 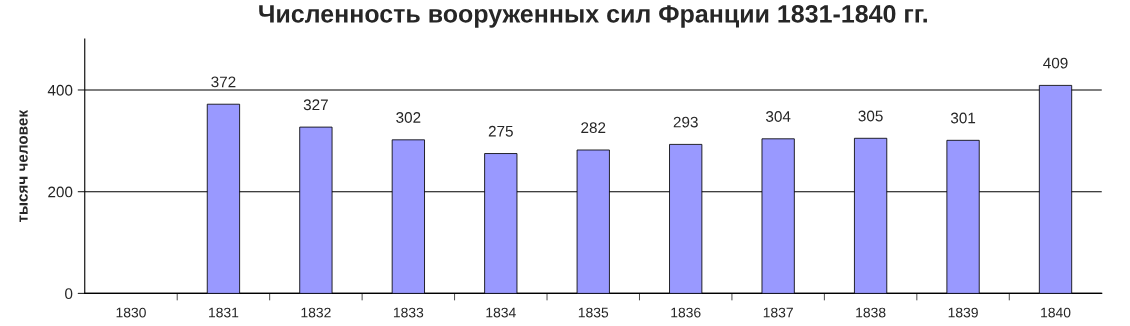 What do you see at coordinates (224, 312) in the screenshot?
I see `x-tick-label: 1831` at bounding box center [224, 312].